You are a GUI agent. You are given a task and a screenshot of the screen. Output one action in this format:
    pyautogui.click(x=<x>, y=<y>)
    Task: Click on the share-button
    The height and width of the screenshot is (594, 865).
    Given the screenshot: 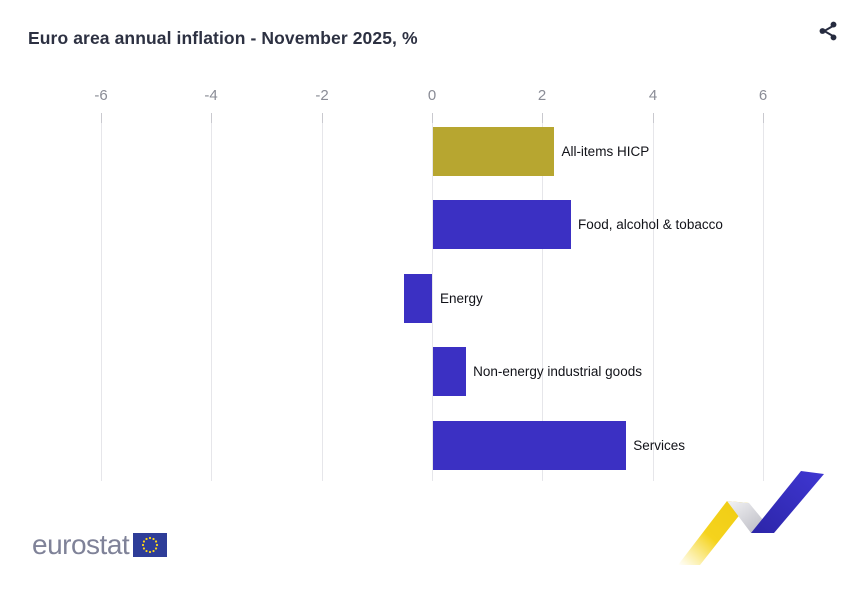 What is the action you would take?
    pyautogui.click(x=828, y=32)
    